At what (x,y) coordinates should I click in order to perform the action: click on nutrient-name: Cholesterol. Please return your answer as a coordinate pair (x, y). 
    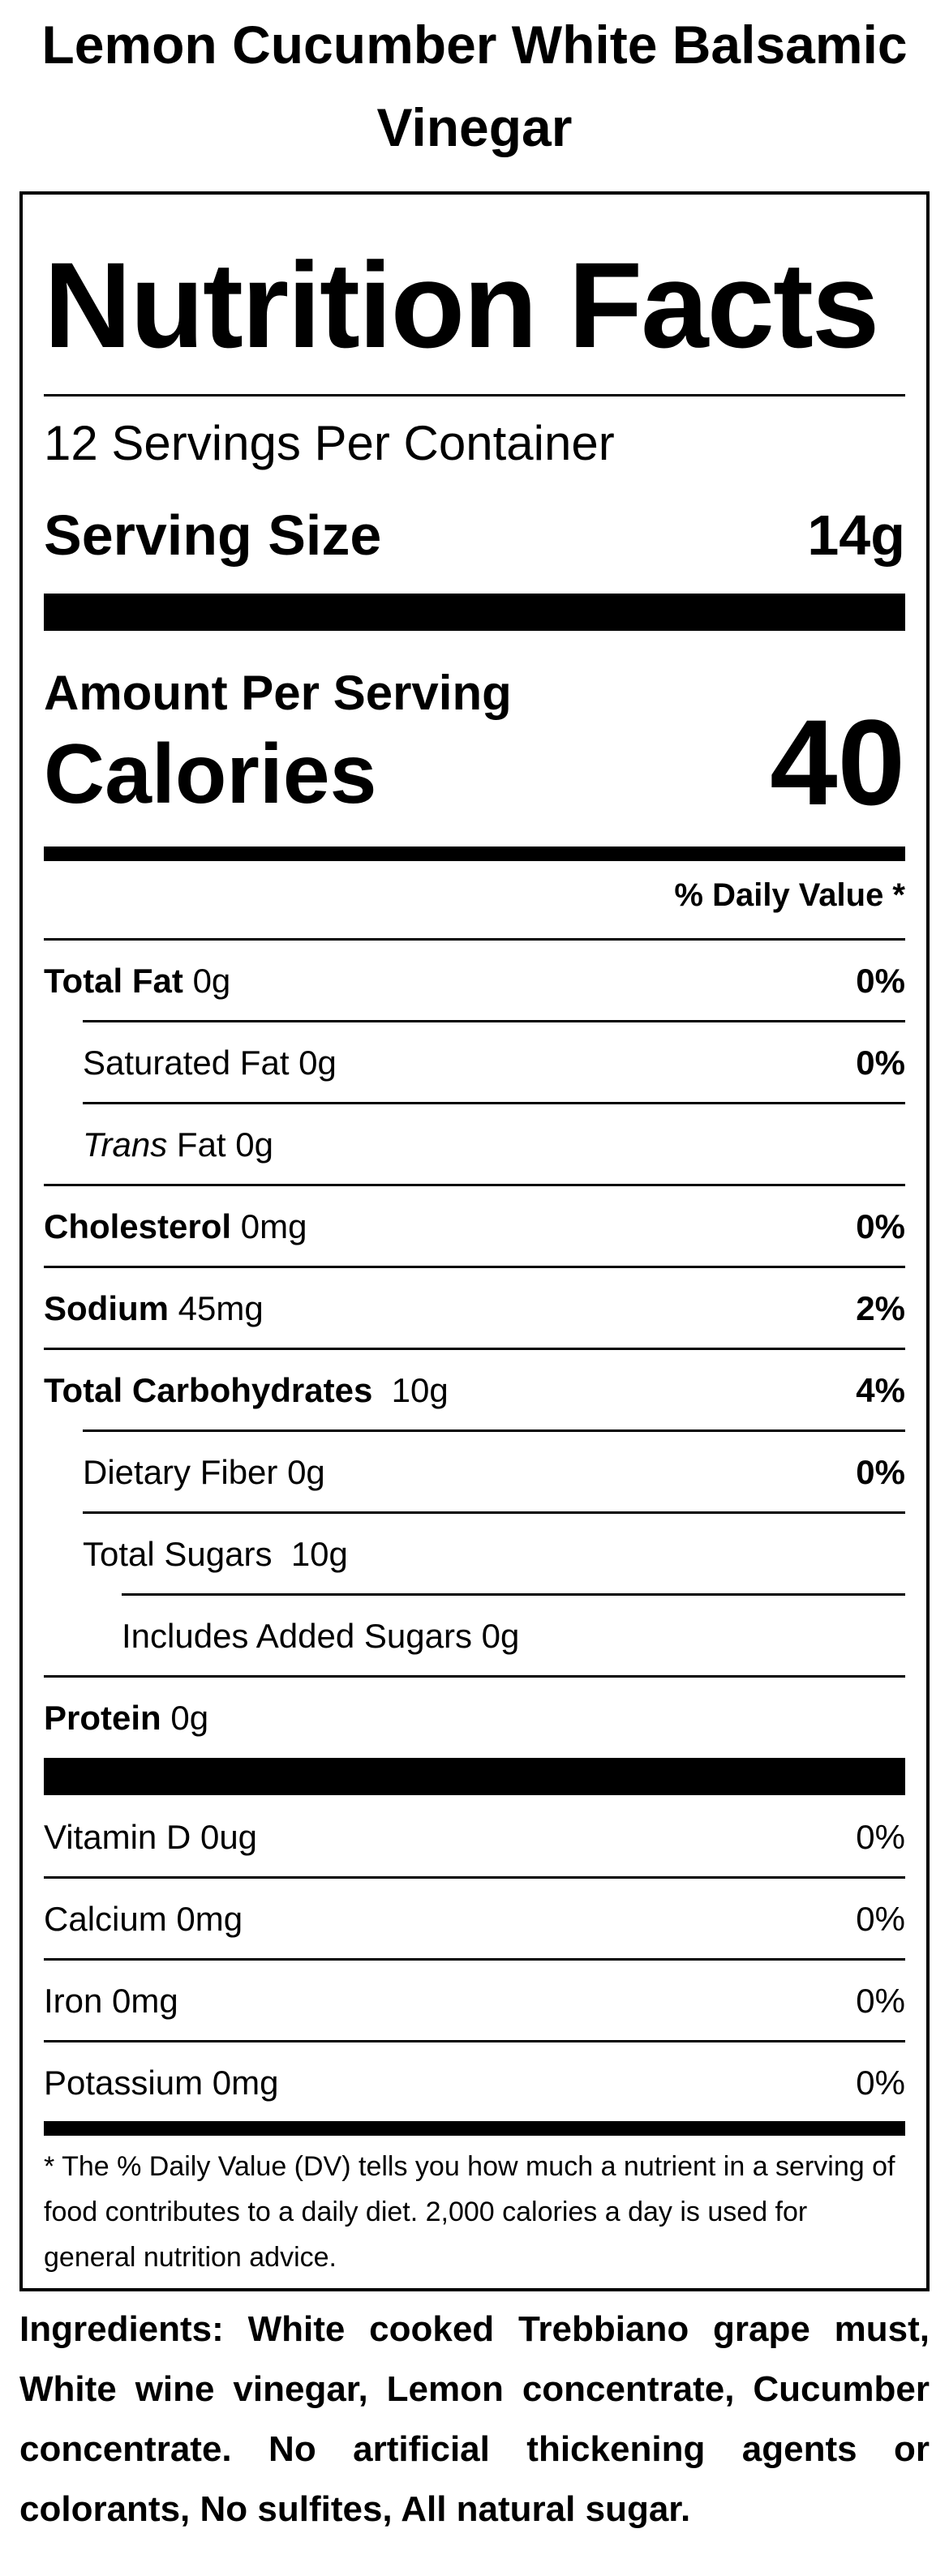
    Looking at the image, I should click on (138, 1226).